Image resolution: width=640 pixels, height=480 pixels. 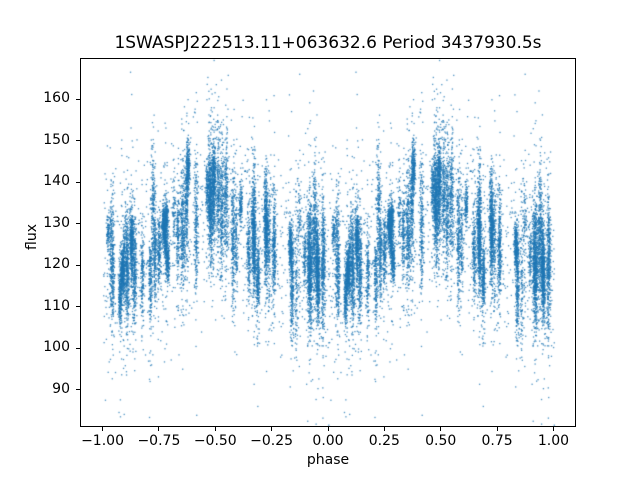 What do you see at coordinates (441, 441) in the screenshot?
I see `x-tick-label: 0.50` at bounding box center [441, 441].